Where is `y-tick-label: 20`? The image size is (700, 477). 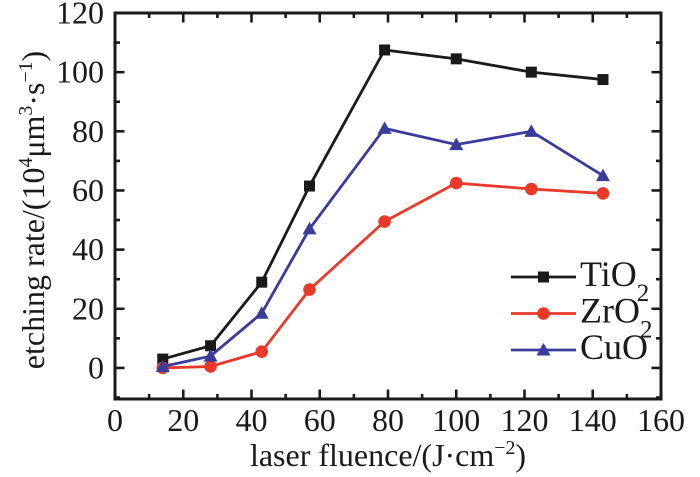
y-tick-label: 20 is located at coordinates (88, 308).